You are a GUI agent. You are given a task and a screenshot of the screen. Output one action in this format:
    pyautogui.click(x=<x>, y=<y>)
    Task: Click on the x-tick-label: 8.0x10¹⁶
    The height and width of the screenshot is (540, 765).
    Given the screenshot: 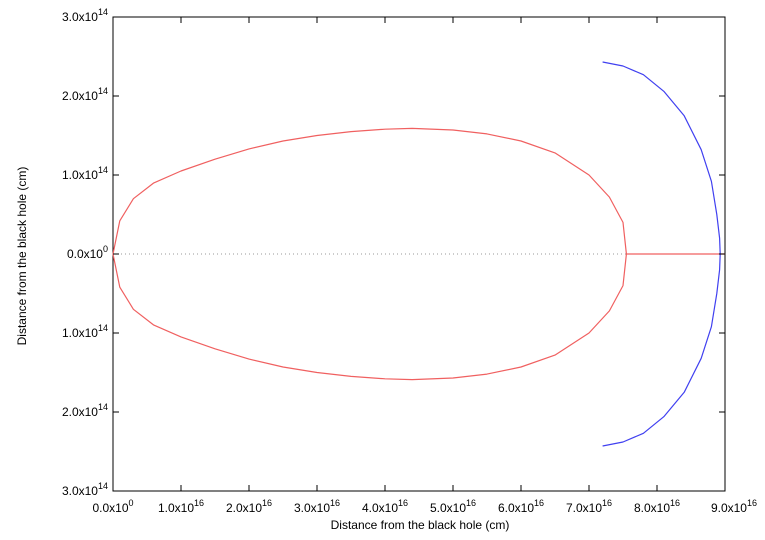 What is the action you would take?
    pyautogui.click(x=657, y=506)
    